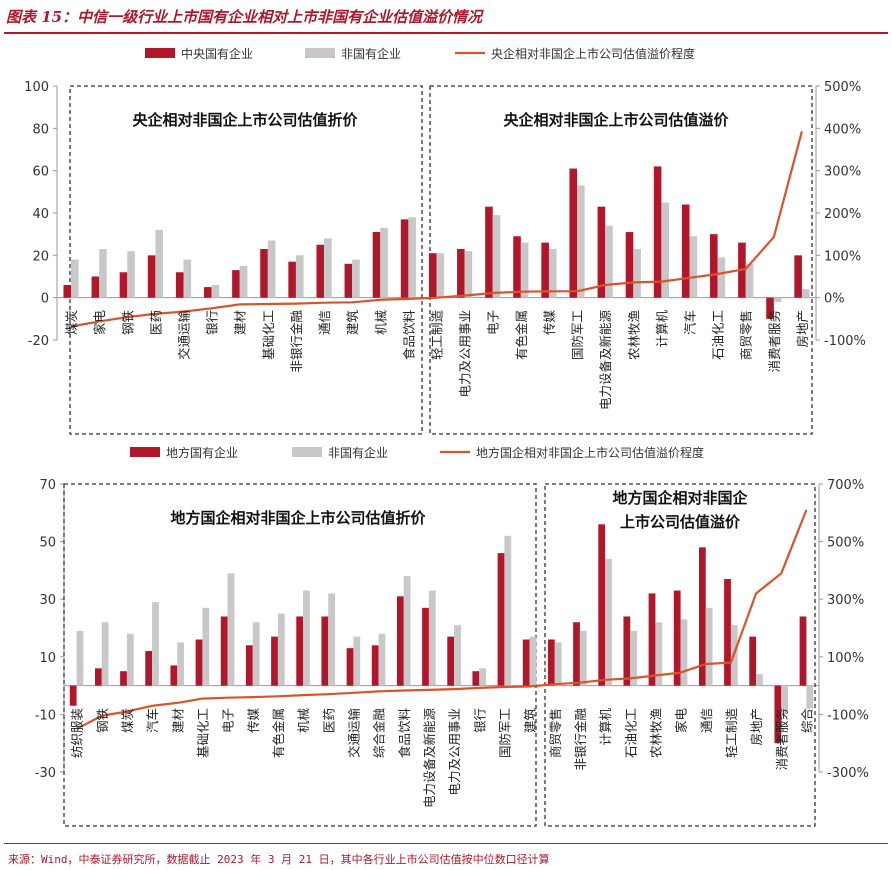  What do you see at coordinates (806, 721) in the screenshot?
I see `category-label: 综合` at bounding box center [806, 721].